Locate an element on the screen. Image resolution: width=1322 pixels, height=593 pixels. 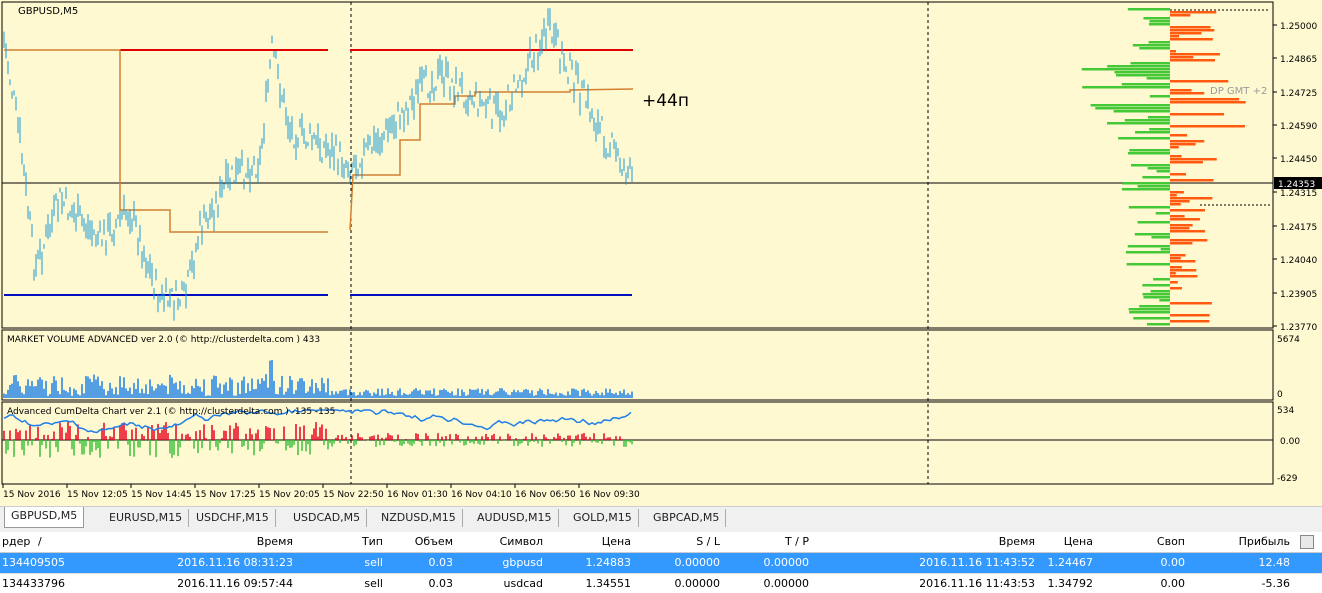
annotation: +44п is located at coordinates (665, 101).